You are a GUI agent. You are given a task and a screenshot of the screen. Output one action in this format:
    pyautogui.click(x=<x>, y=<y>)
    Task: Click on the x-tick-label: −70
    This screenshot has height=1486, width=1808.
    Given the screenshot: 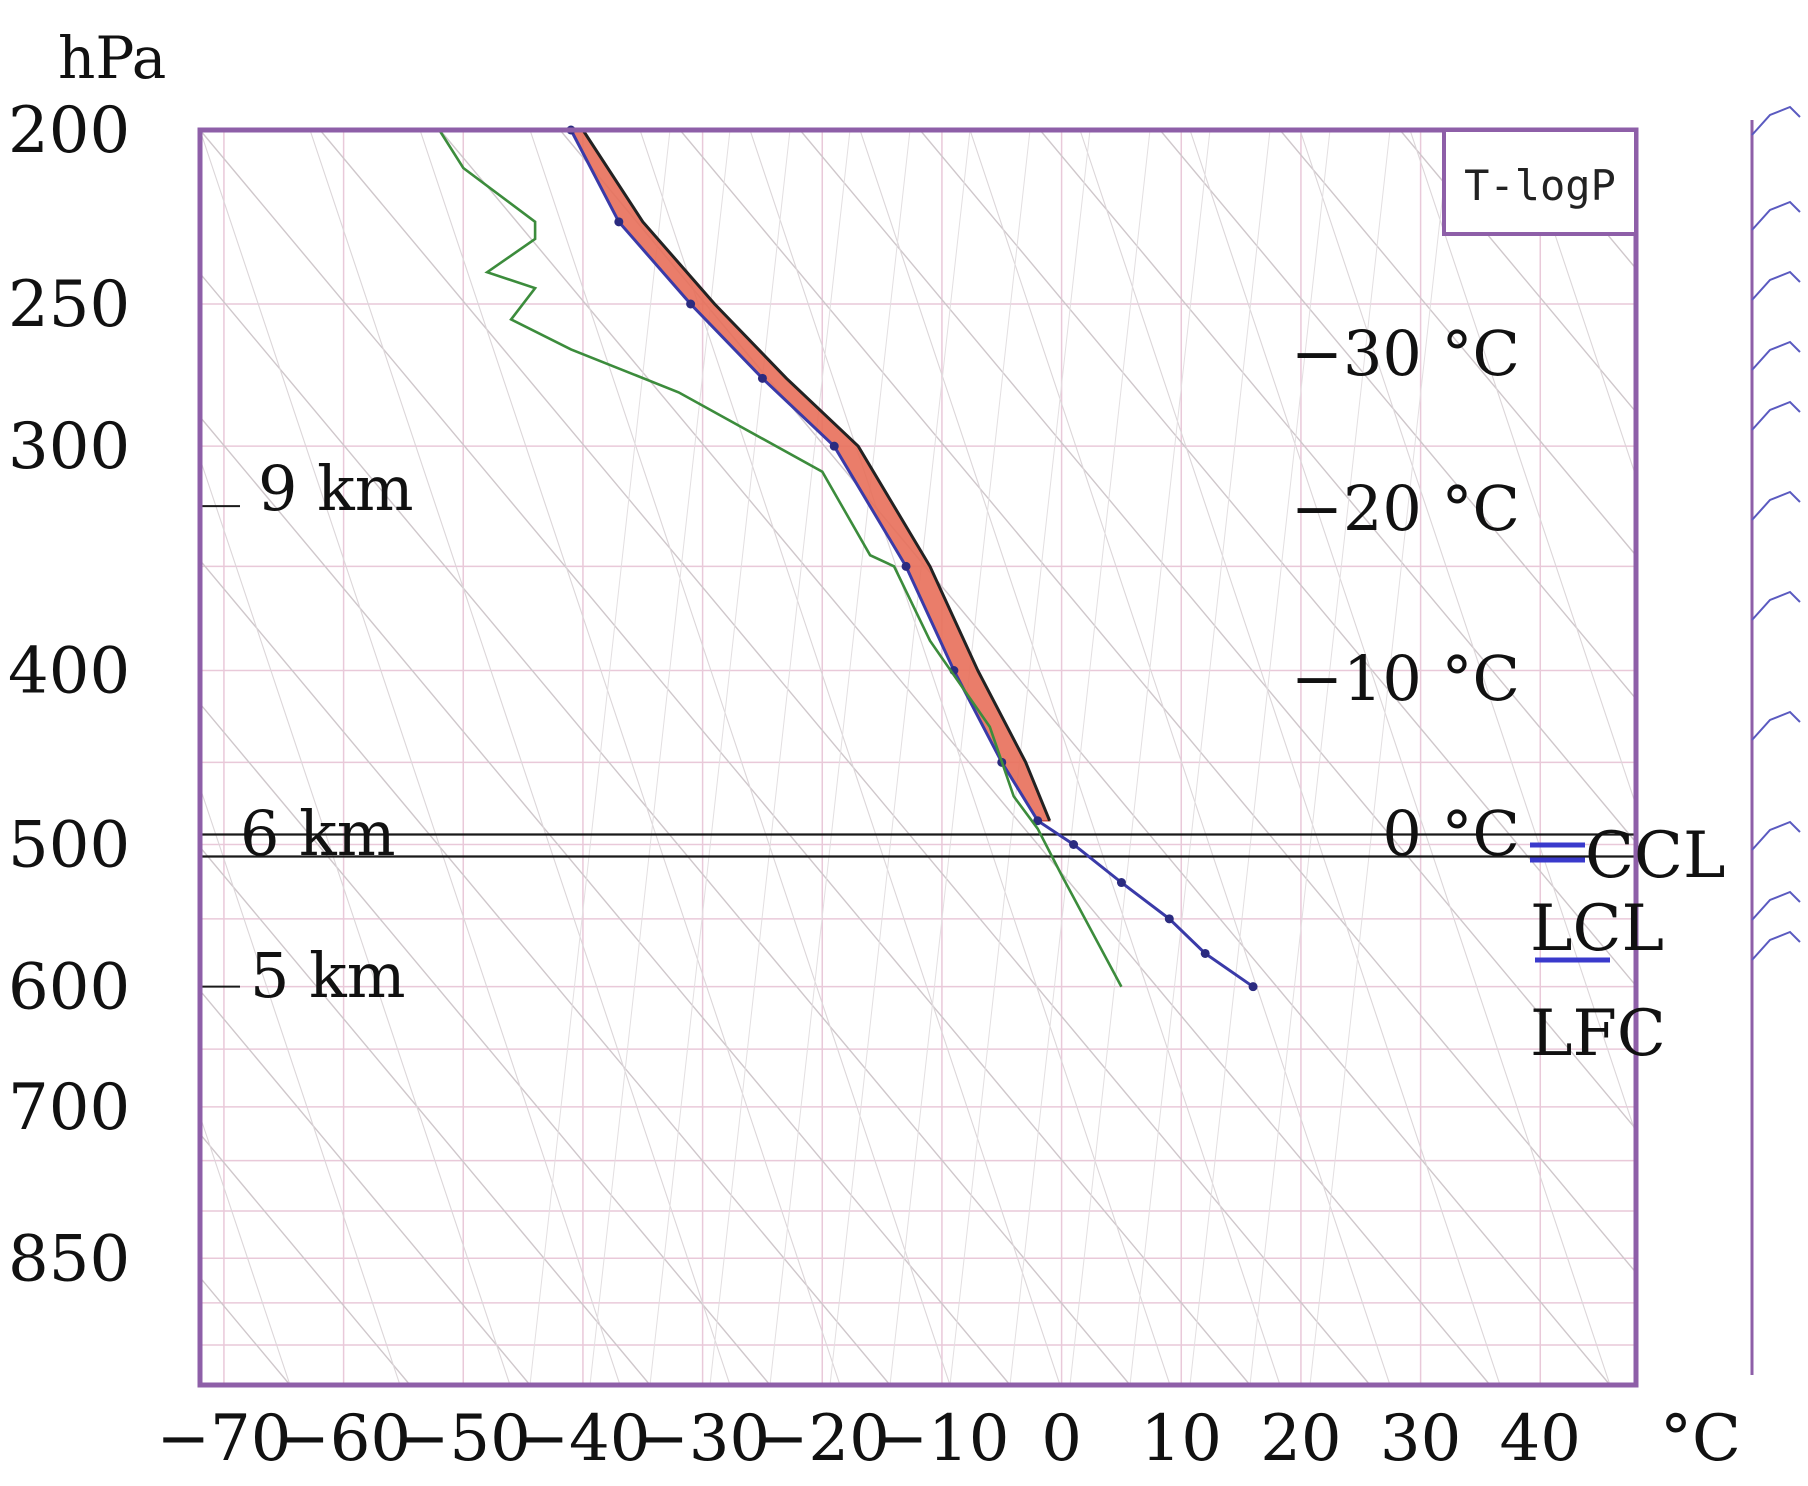 What is the action you would take?
    pyautogui.click(x=223, y=1439)
    